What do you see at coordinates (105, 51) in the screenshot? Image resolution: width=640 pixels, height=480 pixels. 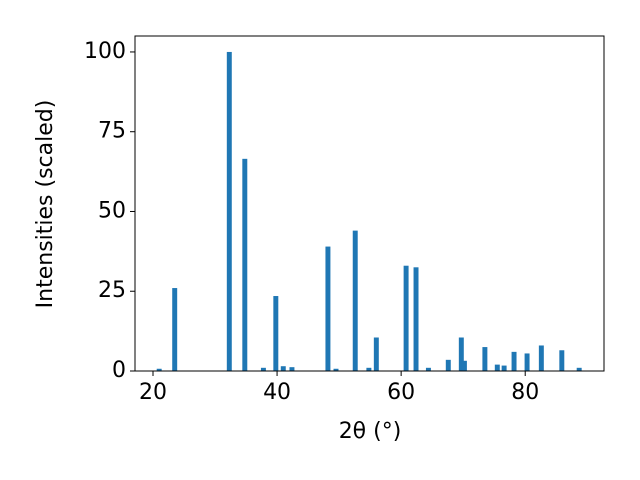 I see `y-tick-label: 100` at bounding box center [105, 51].